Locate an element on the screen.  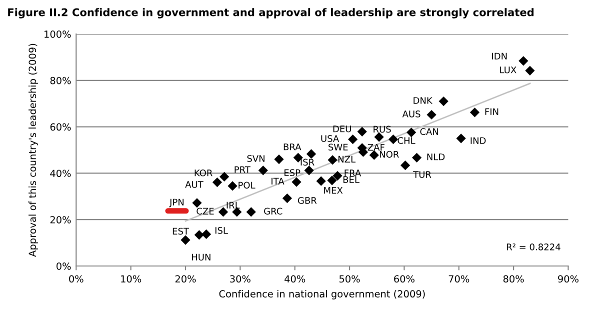
annotation: RUS is located at coordinates (382, 129).